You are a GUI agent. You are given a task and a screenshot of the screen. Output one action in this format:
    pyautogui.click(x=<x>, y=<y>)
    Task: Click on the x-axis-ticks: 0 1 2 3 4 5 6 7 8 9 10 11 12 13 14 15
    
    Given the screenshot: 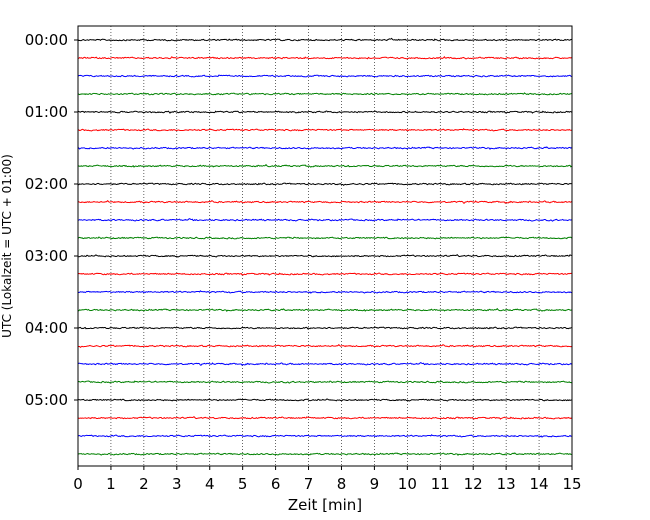 What is the action you would take?
    pyautogui.click(x=327, y=479)
    